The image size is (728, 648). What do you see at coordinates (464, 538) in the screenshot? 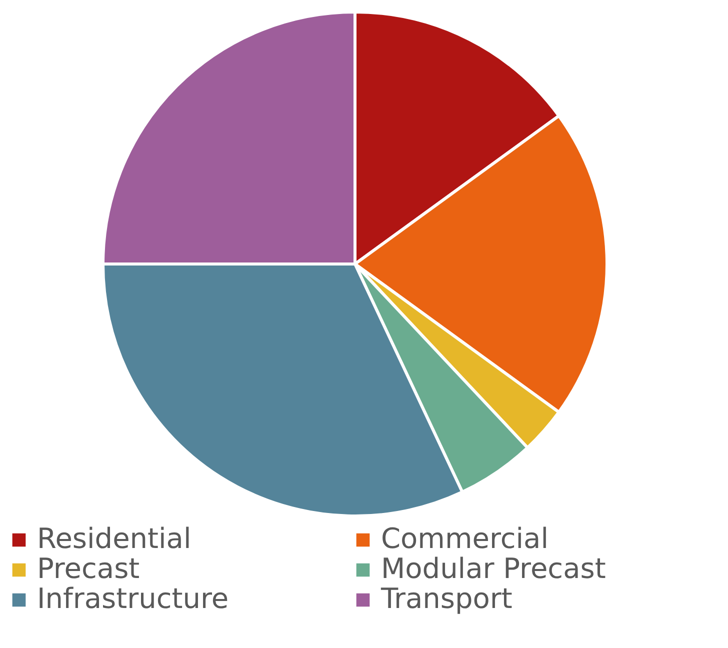
I see `legend-label: Commercial` at bounding box center [464, 538].